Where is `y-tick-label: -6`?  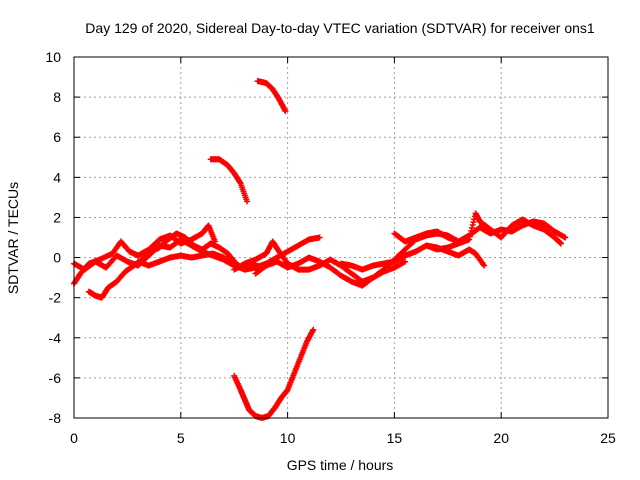
y-tick-label: -6 is located at coordinates (55, 378).